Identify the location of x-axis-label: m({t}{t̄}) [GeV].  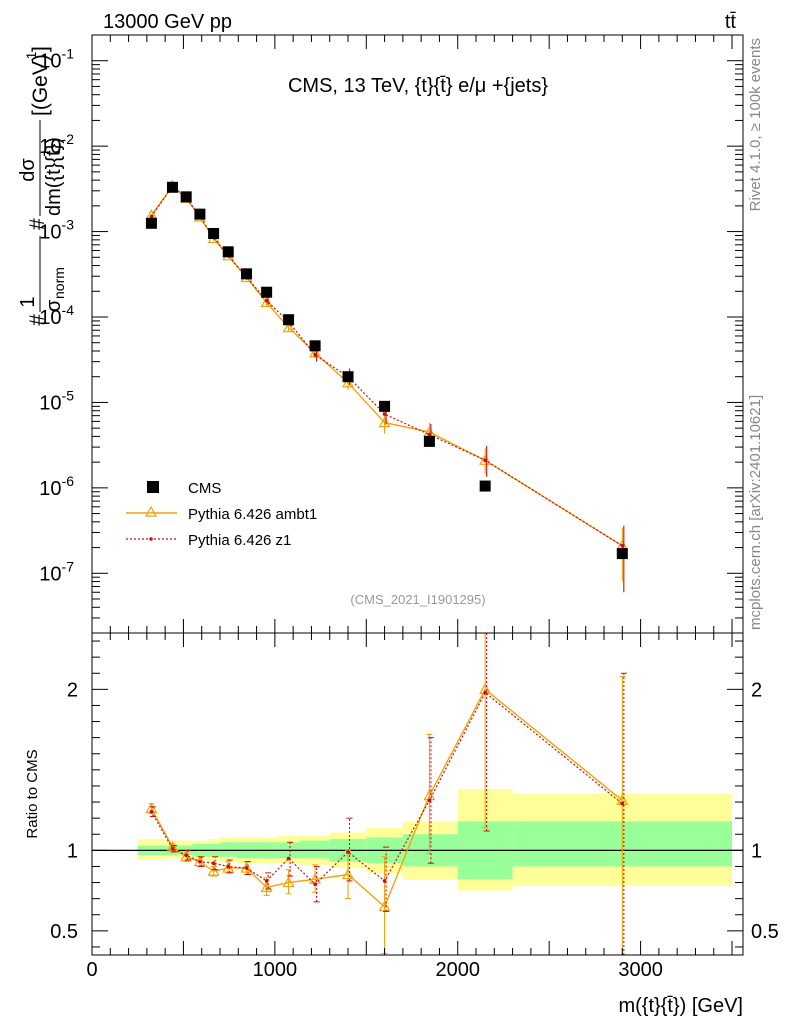
(680, 1006).